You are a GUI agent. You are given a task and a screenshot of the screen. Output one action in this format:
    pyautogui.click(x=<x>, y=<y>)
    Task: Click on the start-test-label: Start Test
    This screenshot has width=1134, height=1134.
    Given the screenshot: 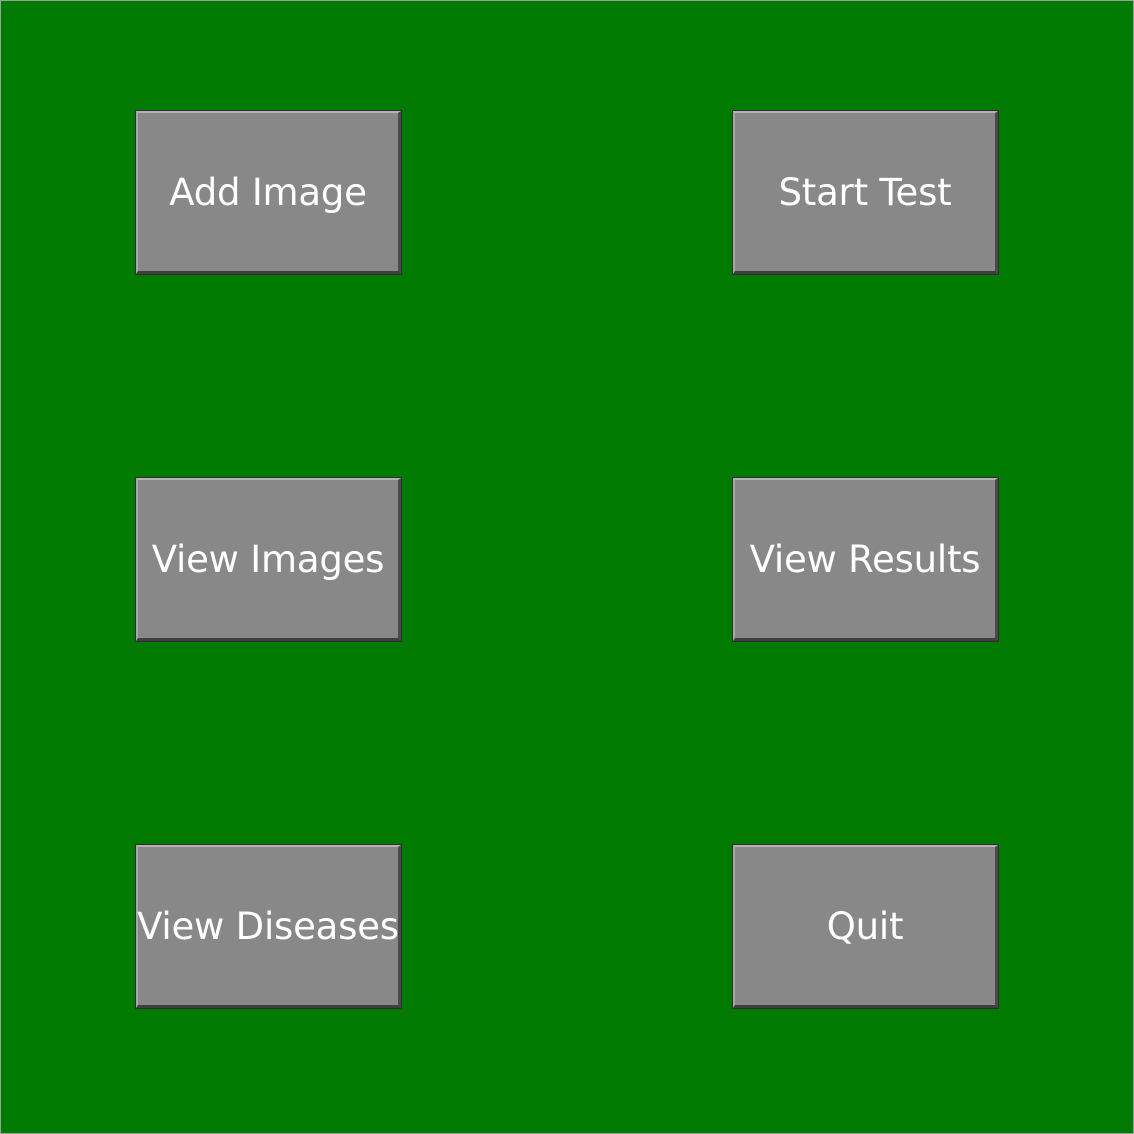 What is the action you would take?
    pyautogui.click(x=865, y=192)
    